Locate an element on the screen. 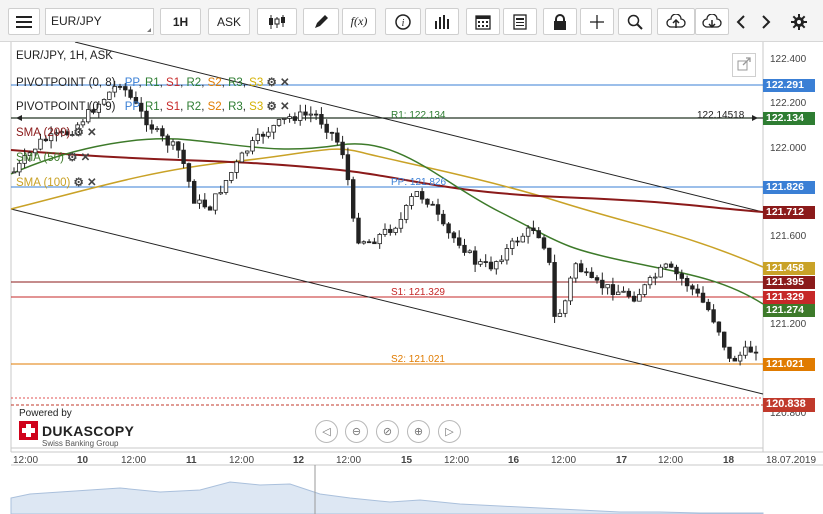  reset-view-button: ⊘ is located at coordinates (387, 431).